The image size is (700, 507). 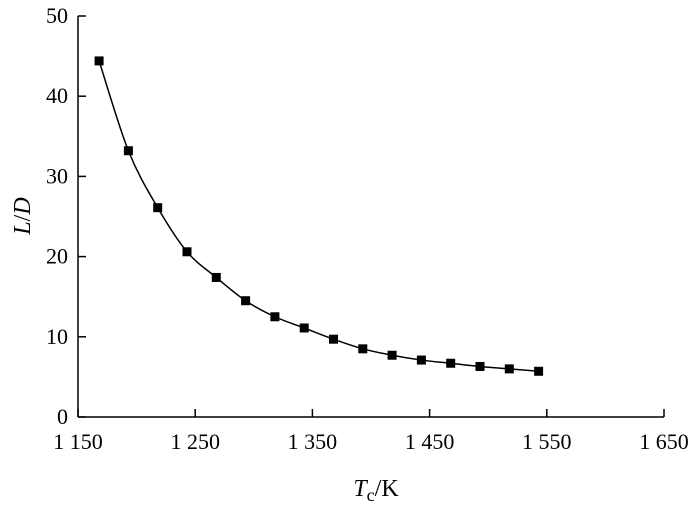 I want to click on x-tick-label: 1 650, so click(x=664, y=441).